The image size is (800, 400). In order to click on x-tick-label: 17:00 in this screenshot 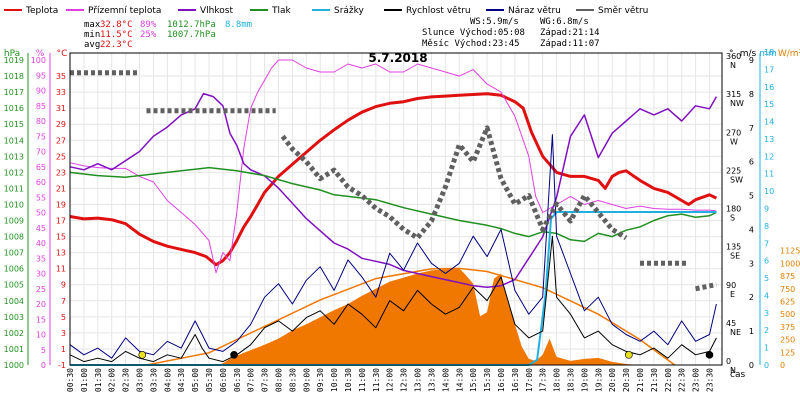, I will do `click(529, 380)`.